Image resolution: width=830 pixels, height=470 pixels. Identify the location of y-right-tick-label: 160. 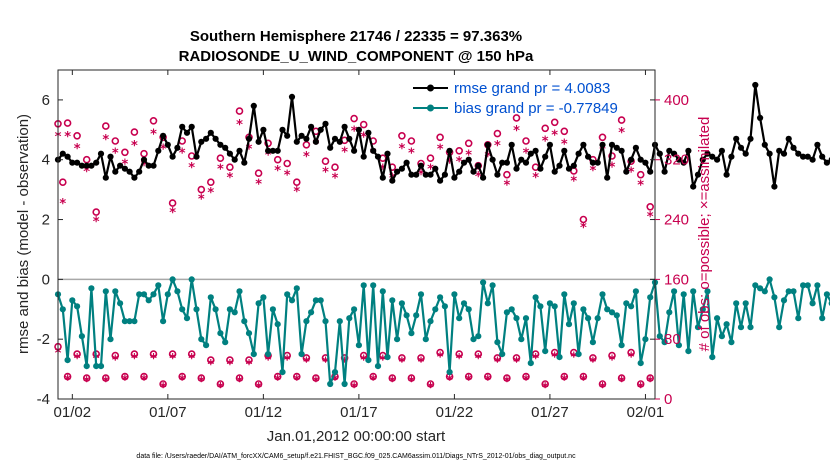
(676, 279).